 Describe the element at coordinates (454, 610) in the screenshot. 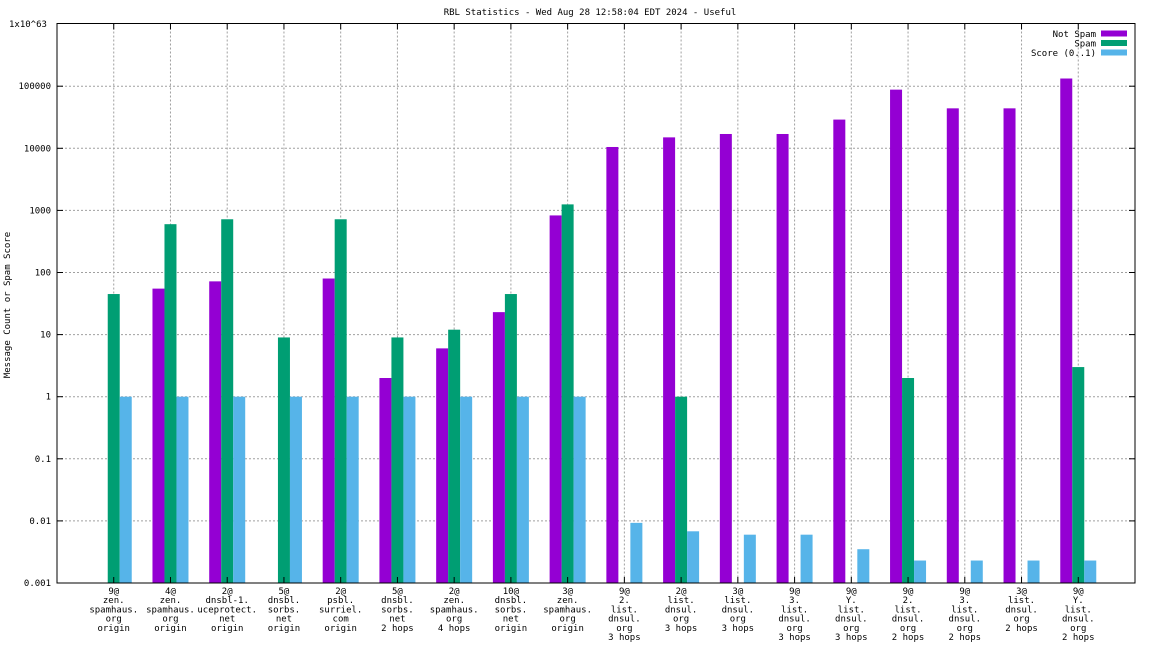

I see `x-tick-label: 2@ zen. spamhaus. org 4 hops` at that location.